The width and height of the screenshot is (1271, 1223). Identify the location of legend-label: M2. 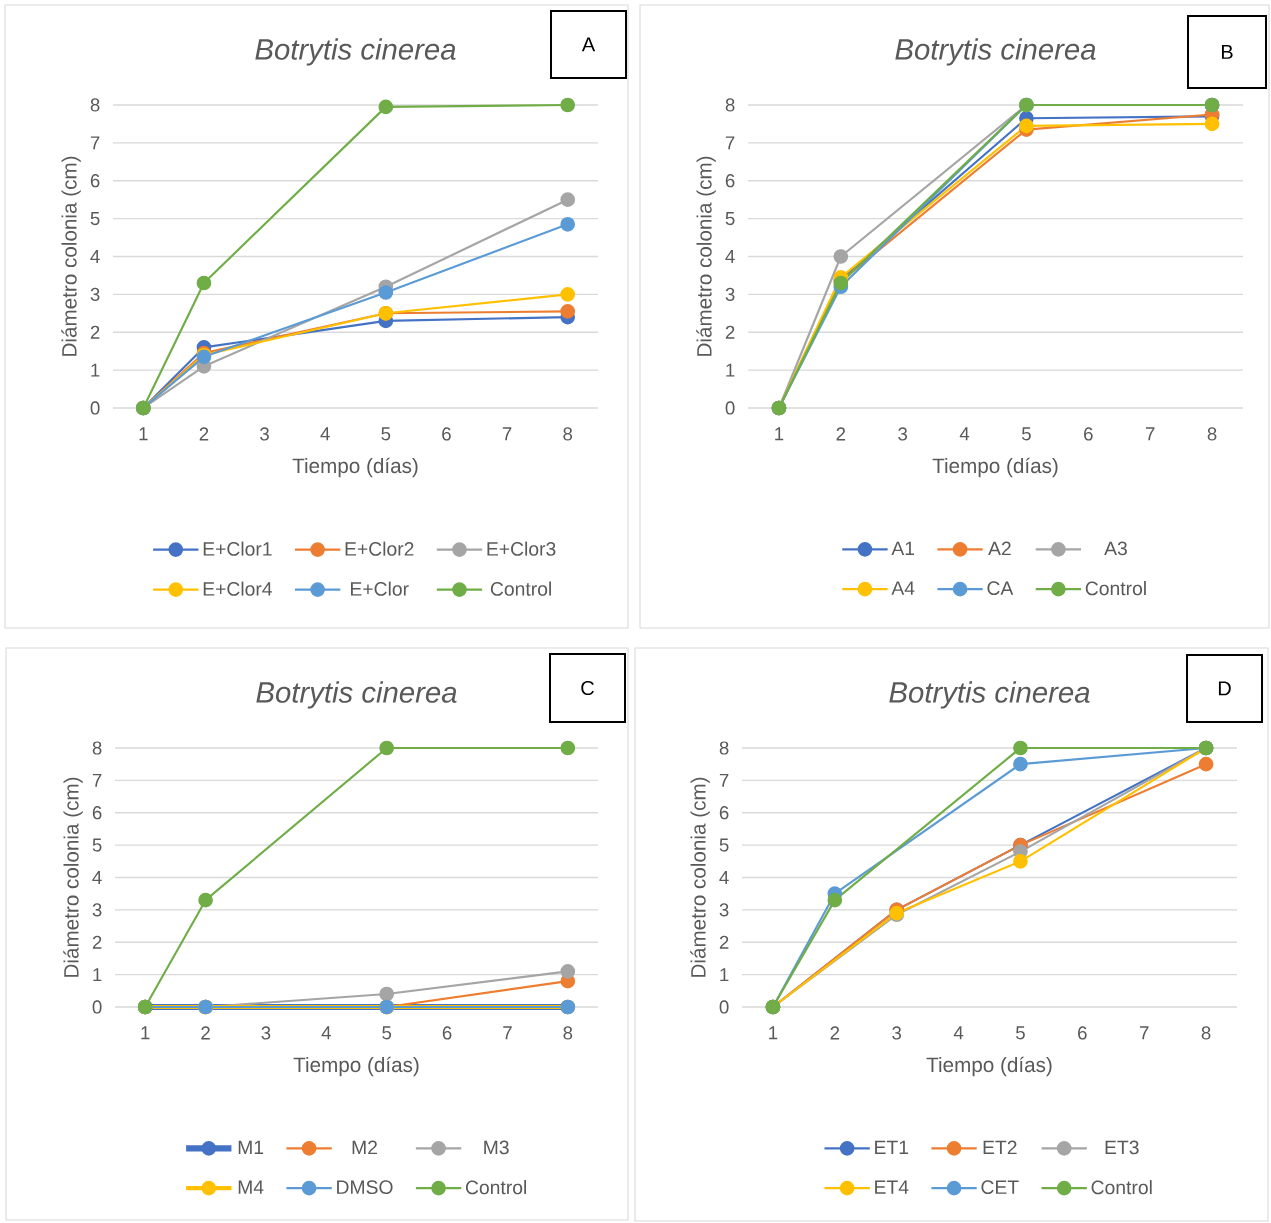
(364, 1147).